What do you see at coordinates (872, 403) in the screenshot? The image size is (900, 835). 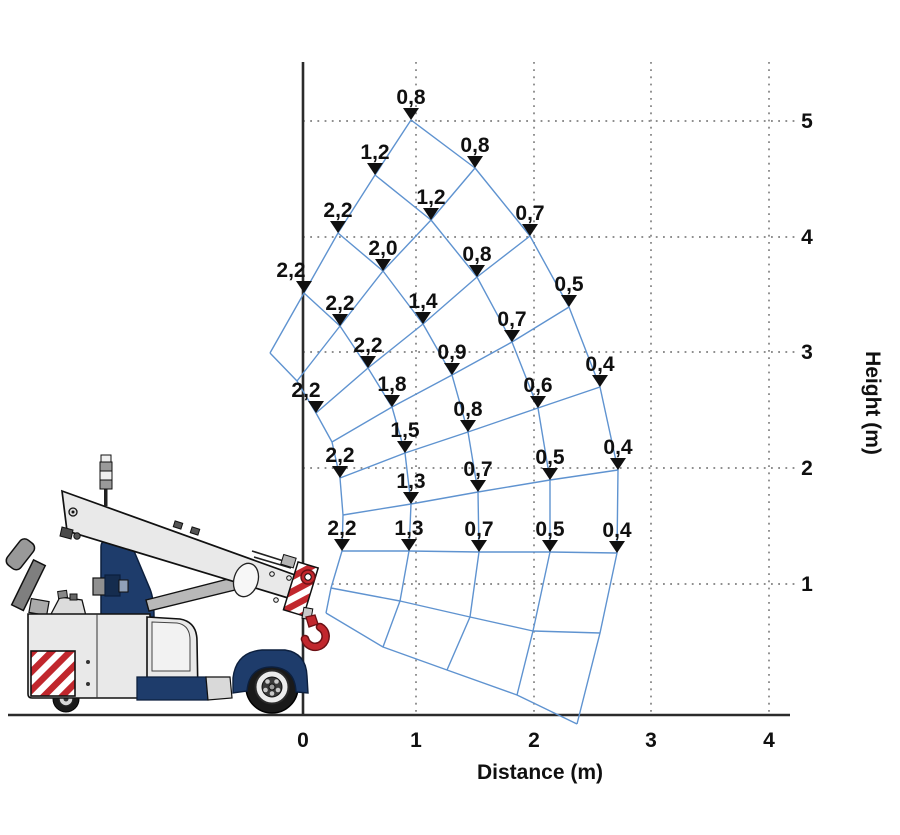 I see `y-axis-title: Height (m)` at bounding box center [872, 403].